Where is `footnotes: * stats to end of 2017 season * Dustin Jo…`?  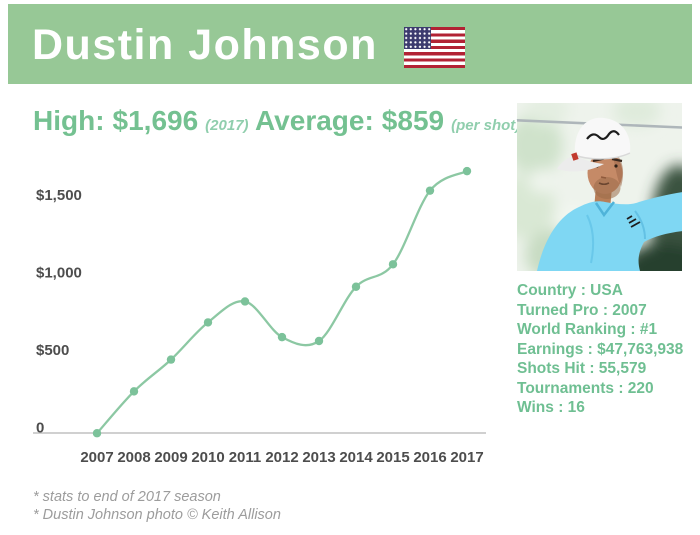 footnotes: * stats to end of 2017 season * Dustin Jo… is located at coordinates (157, 506).